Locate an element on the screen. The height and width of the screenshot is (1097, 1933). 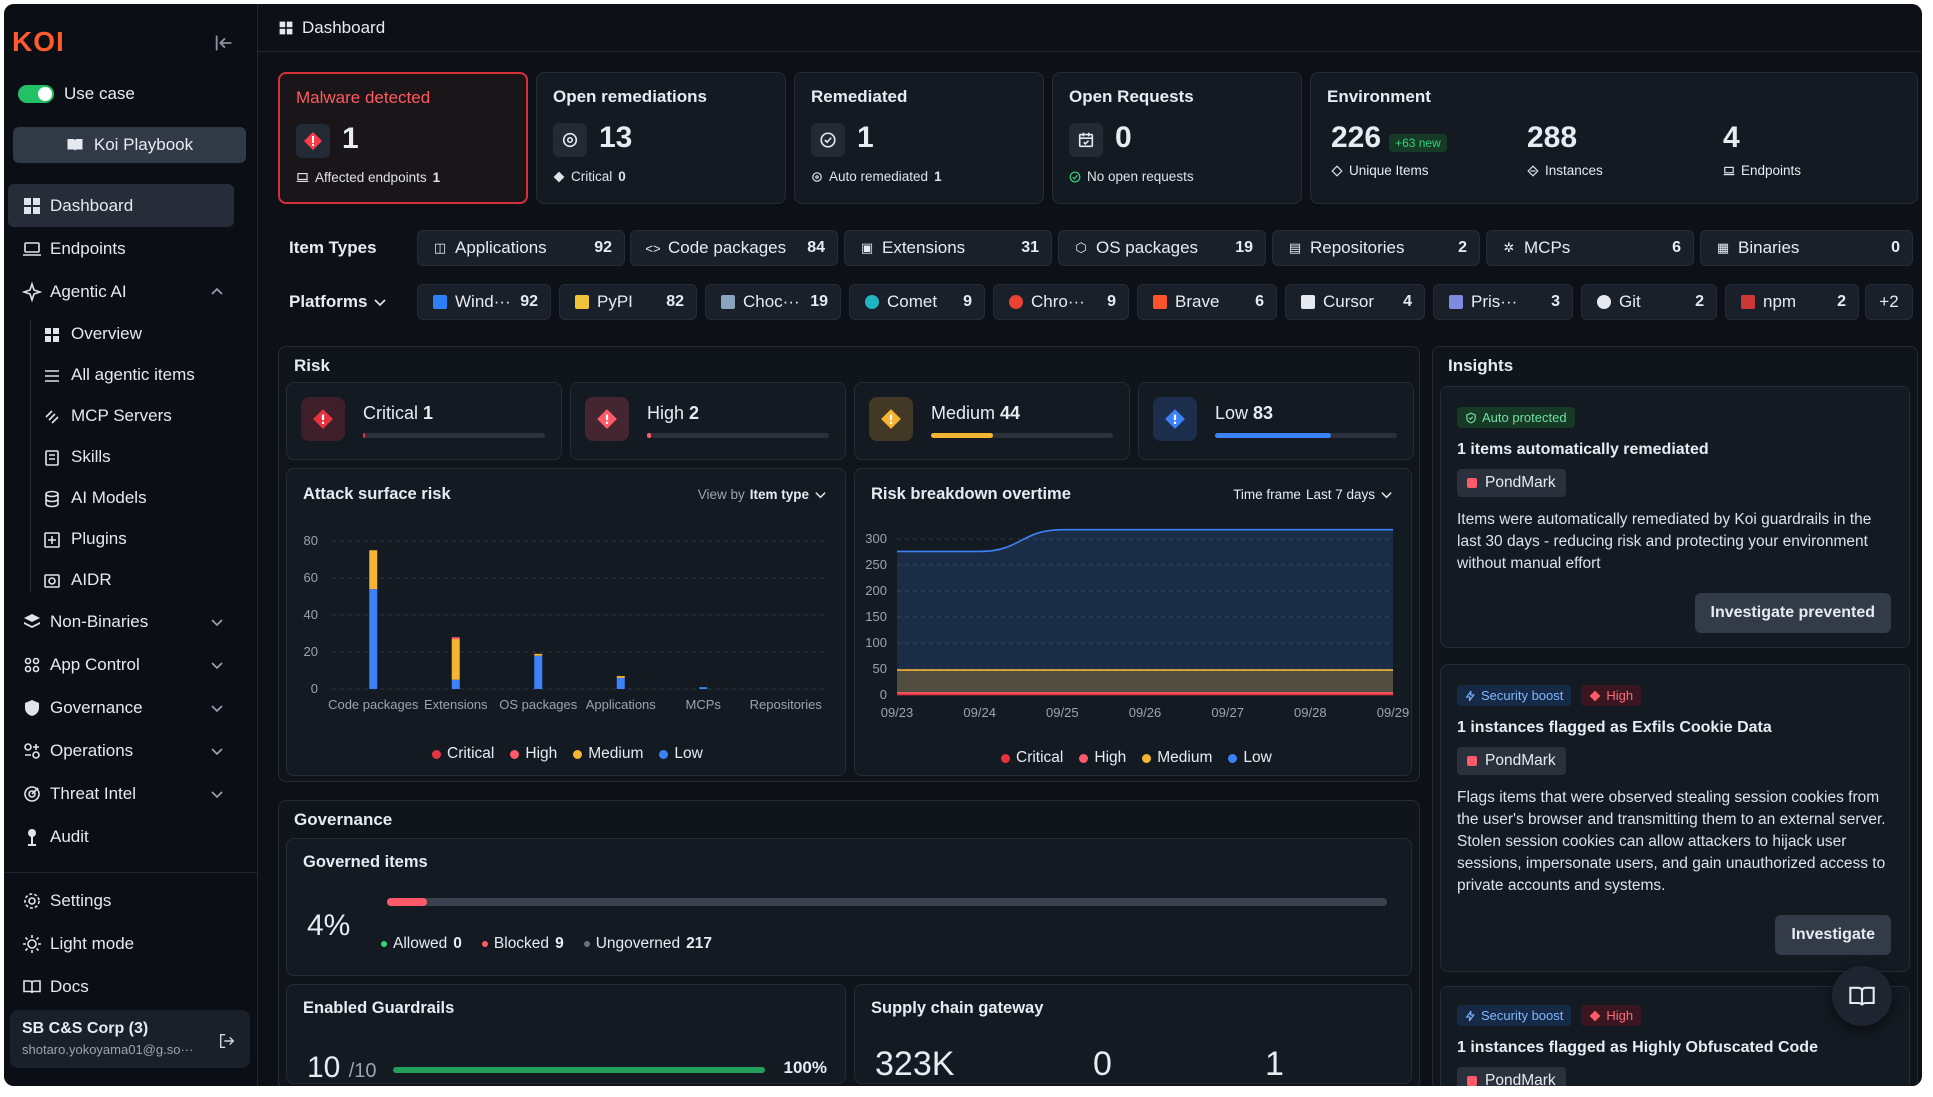
use-case-toggle-row: Use case is located at coordinates (76, 94).